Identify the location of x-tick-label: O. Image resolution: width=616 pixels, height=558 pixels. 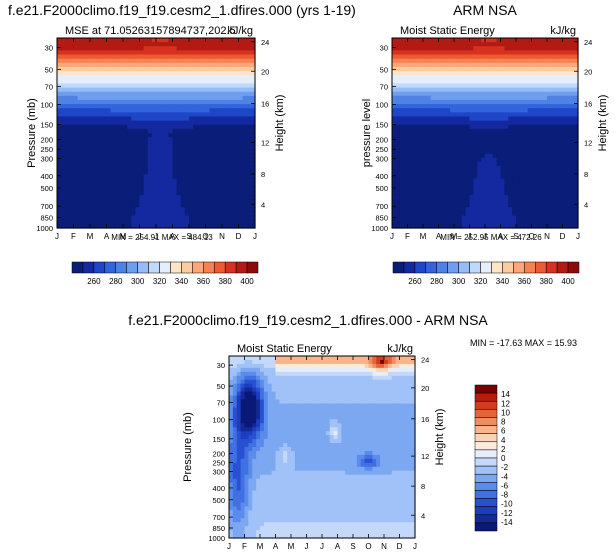
(531, 236).